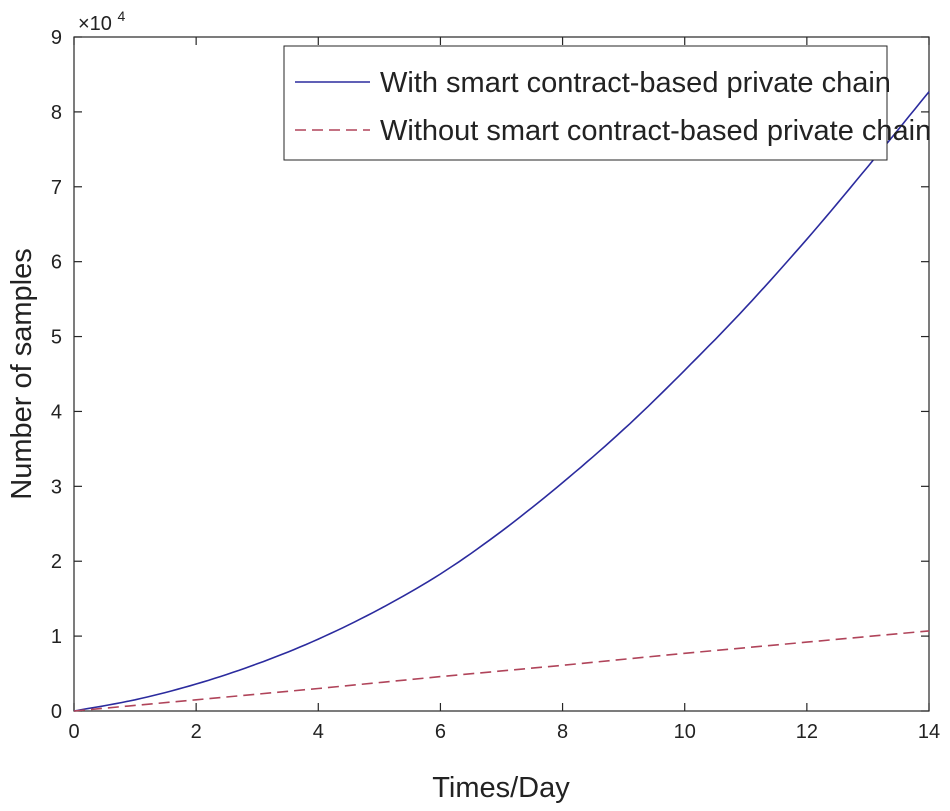  I want to click on y-tick-label: 3, so click(56, 487).